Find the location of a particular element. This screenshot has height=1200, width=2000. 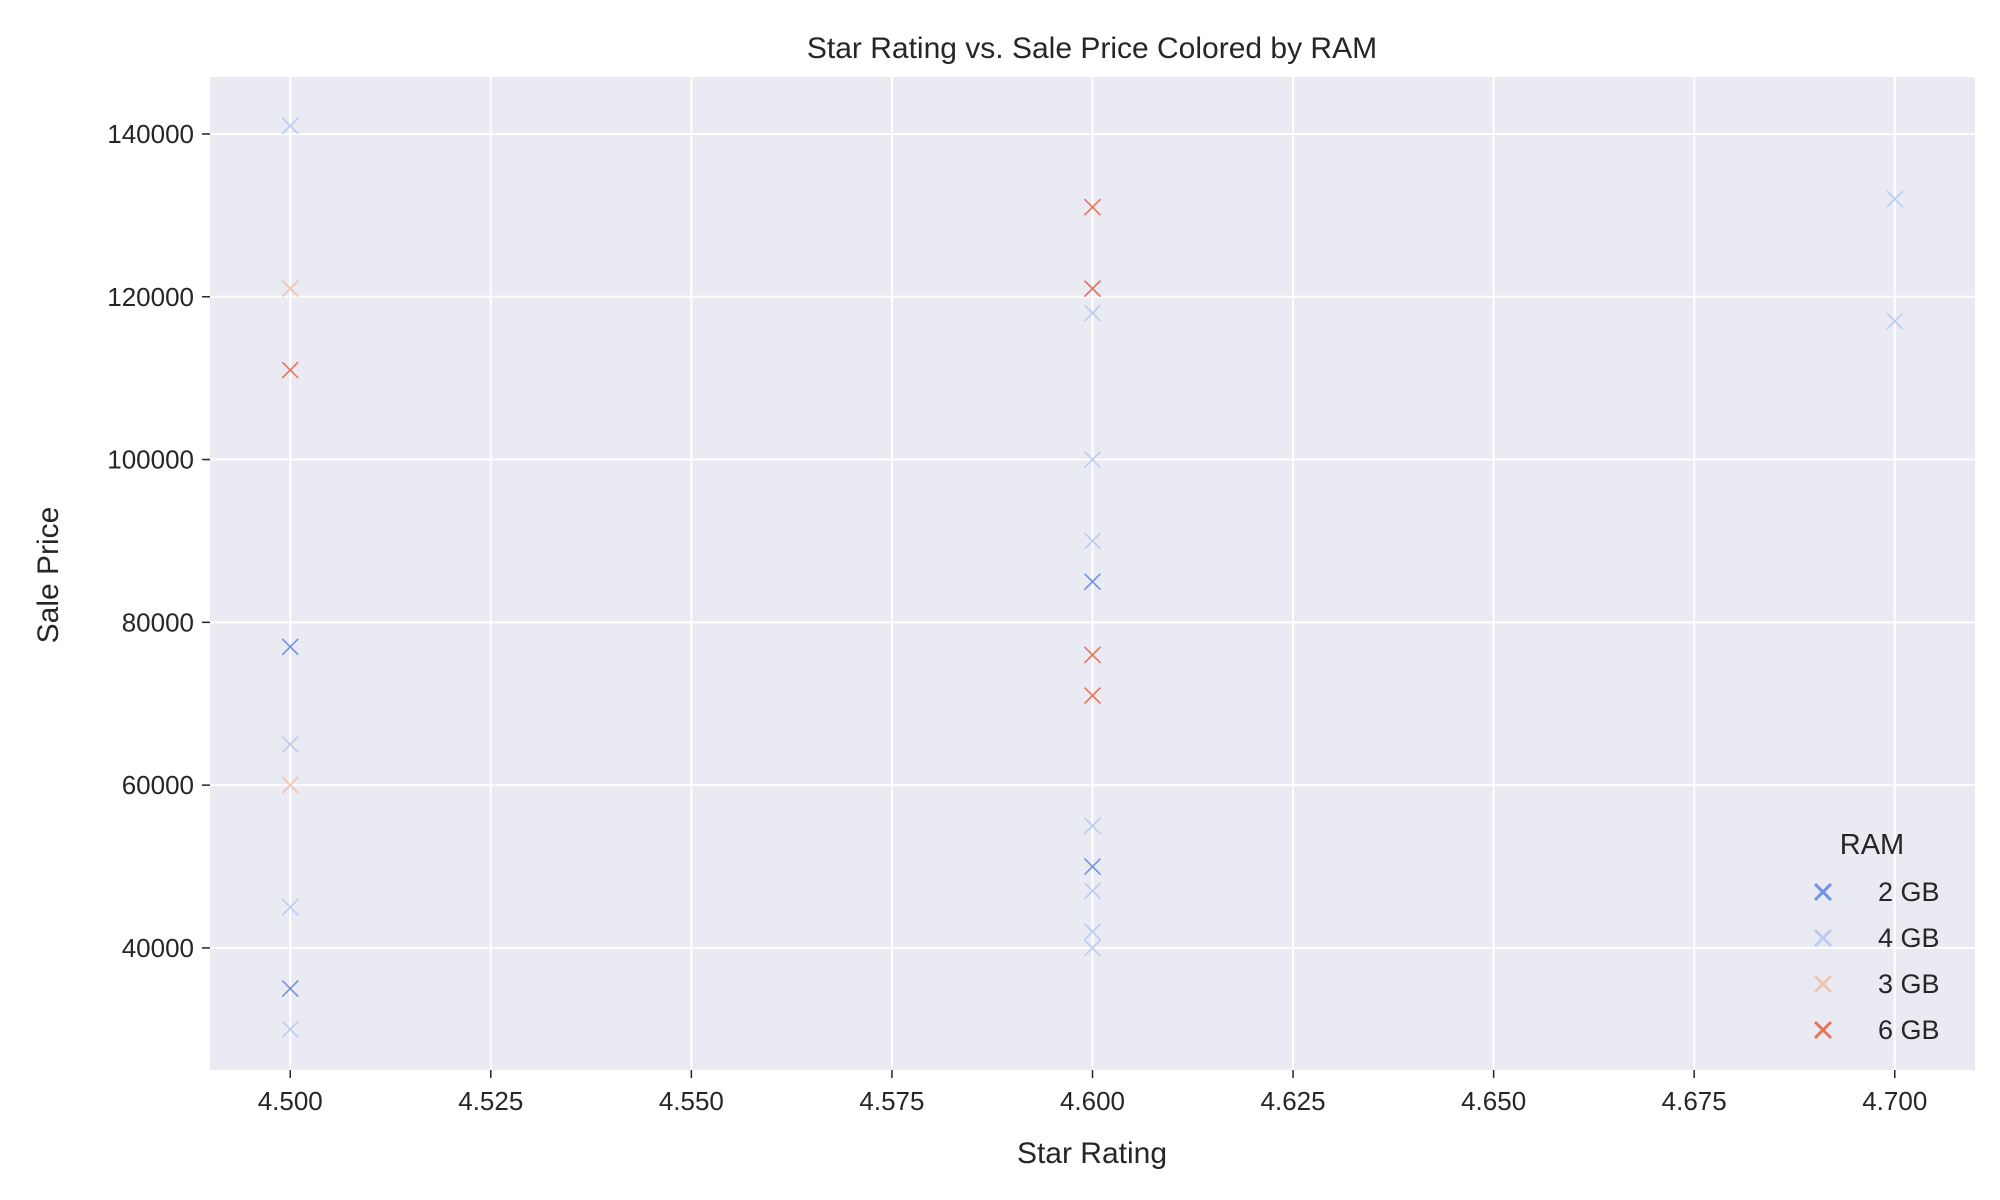

x-tick-label: 4.675 is located at coordinates (1694, 1101).